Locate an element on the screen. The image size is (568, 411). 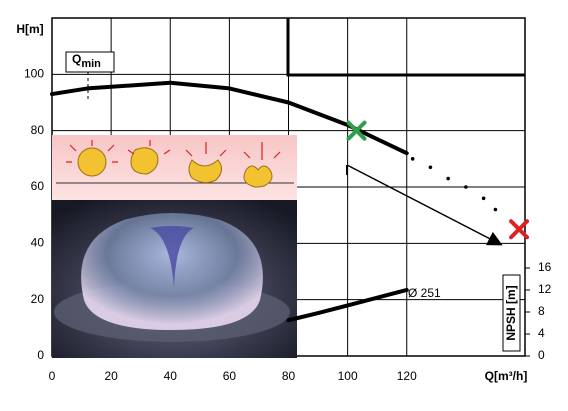
jet is located at coordinates (172, 257).